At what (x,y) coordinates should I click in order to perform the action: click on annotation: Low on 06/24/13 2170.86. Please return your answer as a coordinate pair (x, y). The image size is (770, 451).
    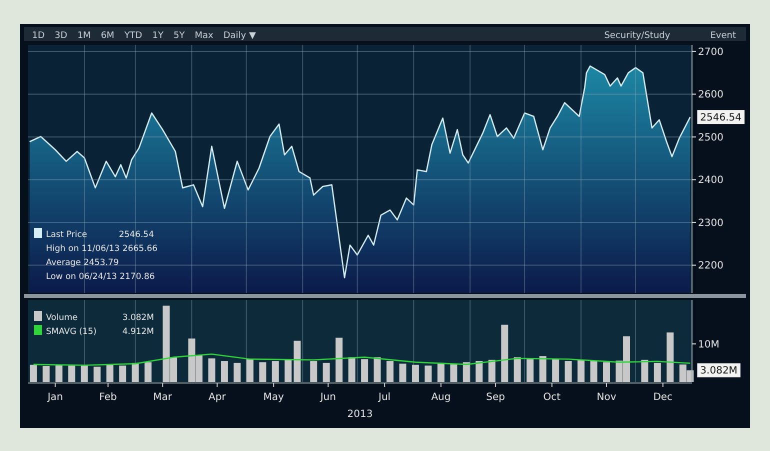
    Looking at the image, I should click on (100, 277).